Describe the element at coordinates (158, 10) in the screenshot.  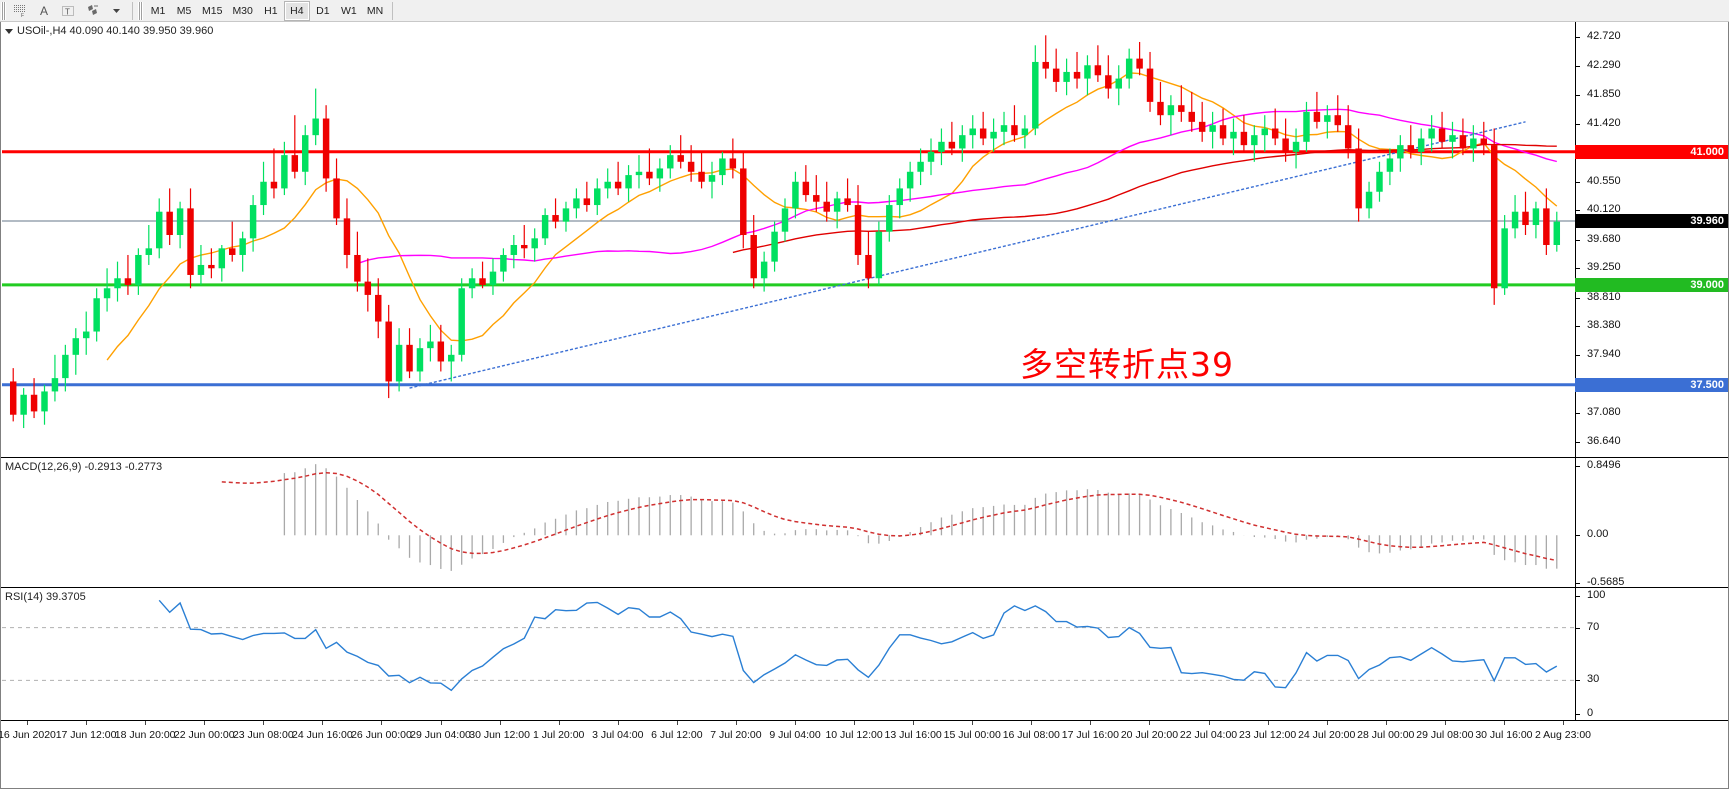
I see `timeframe-m1: M1` at that location.